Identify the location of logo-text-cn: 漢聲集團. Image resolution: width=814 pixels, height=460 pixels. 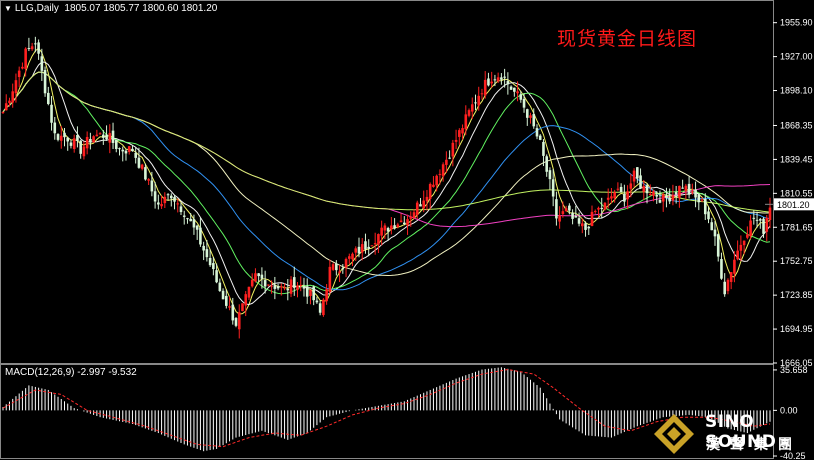
(754, 445).